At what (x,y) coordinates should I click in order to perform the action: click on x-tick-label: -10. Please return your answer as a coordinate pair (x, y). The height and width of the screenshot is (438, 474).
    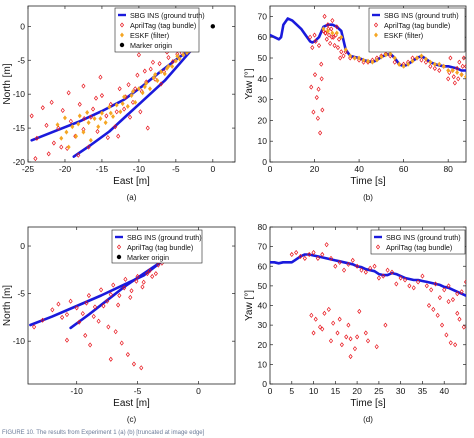
    Looking at the image, I should click on (139, 169).